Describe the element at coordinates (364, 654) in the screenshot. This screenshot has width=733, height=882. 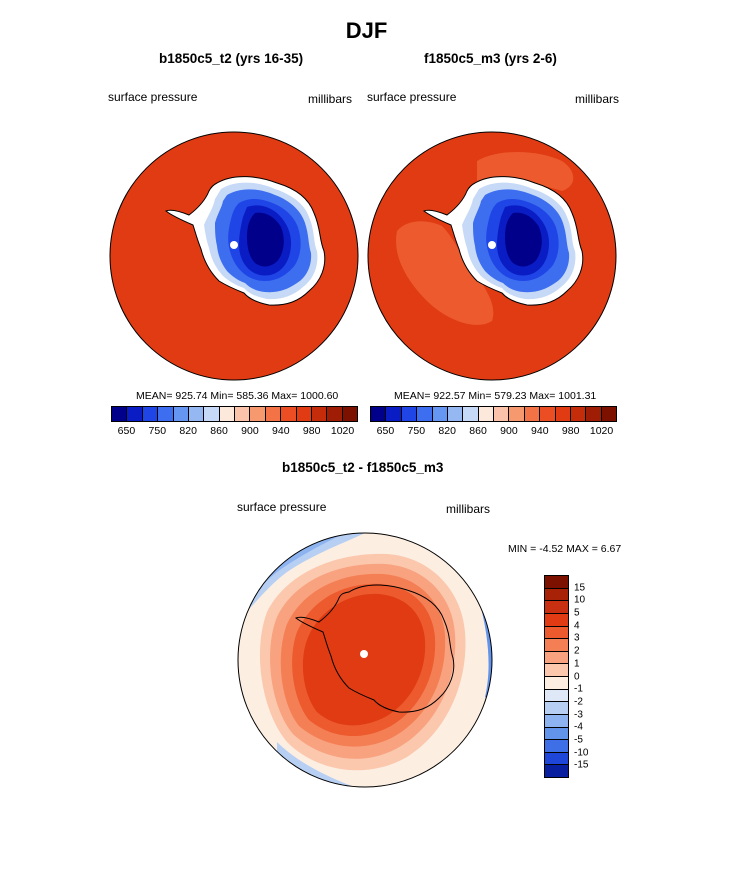
I see `panel-3-pole-marker` at that location.